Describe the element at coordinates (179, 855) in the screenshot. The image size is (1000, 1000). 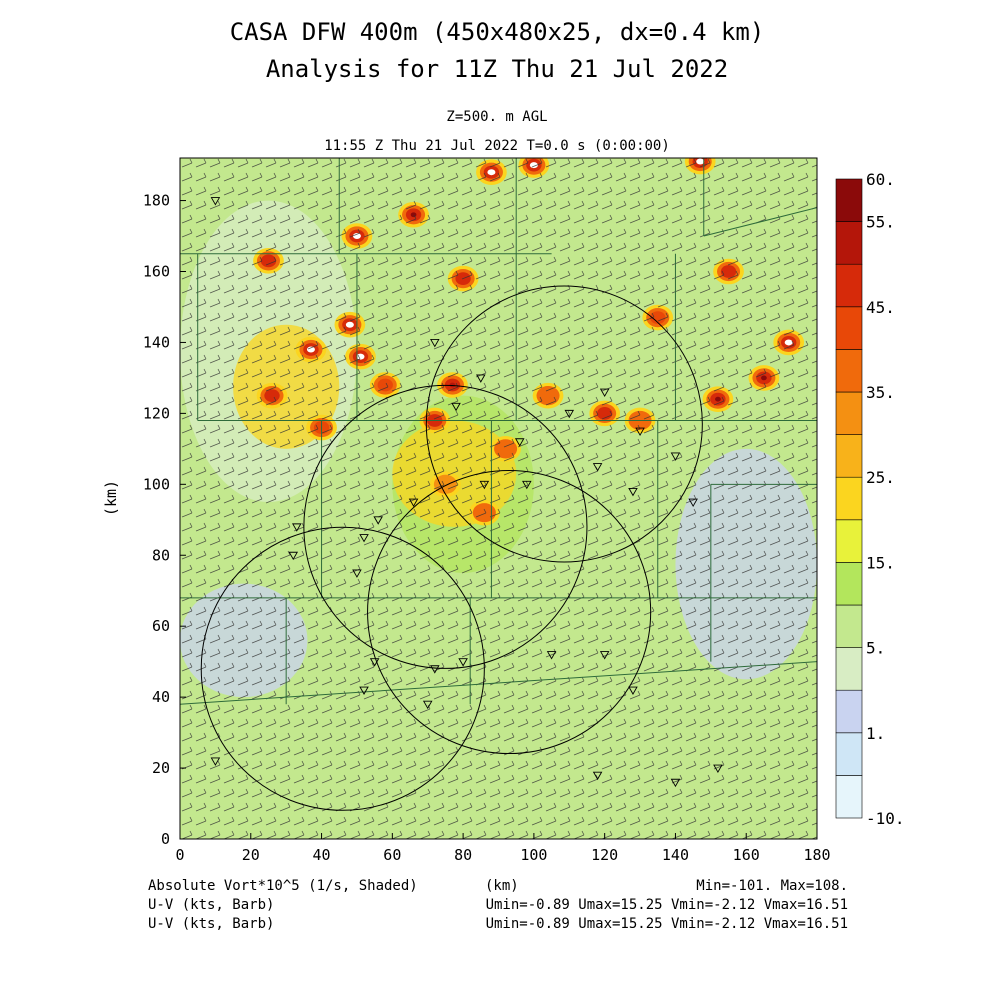
I see `x-tick-label-0: 0` at that location.